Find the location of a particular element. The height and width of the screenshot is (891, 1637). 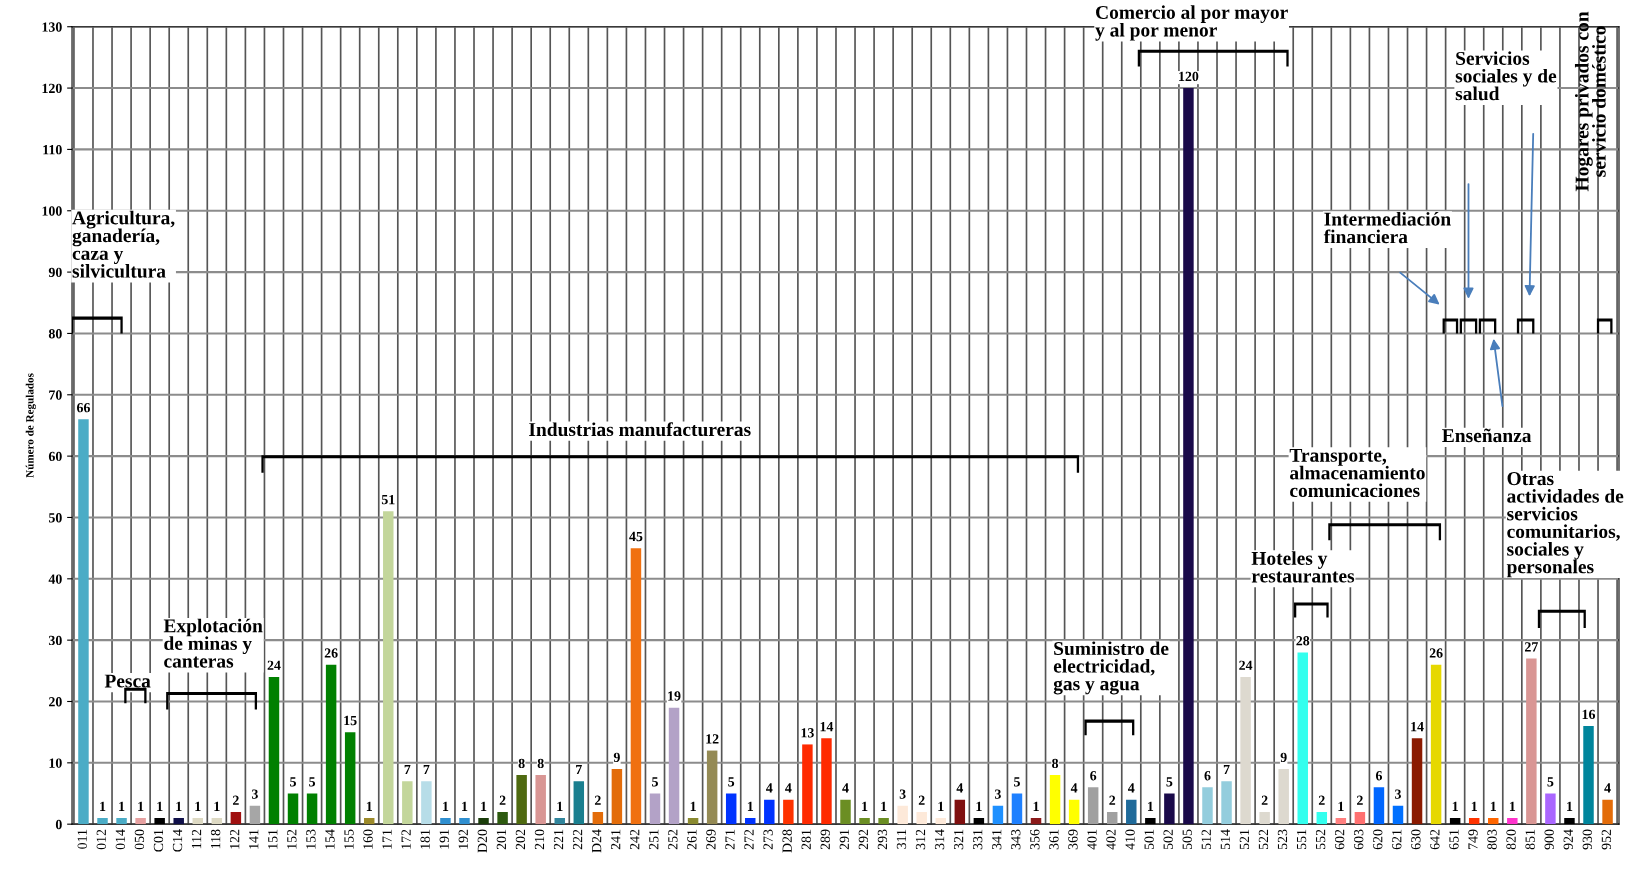

data-label: 66 is located at coordinates (83, 408).